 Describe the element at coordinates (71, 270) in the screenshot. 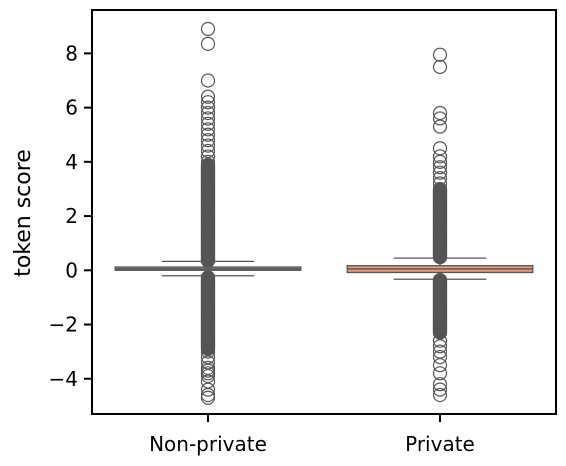

I see `y-tick-label: 0` at that location.